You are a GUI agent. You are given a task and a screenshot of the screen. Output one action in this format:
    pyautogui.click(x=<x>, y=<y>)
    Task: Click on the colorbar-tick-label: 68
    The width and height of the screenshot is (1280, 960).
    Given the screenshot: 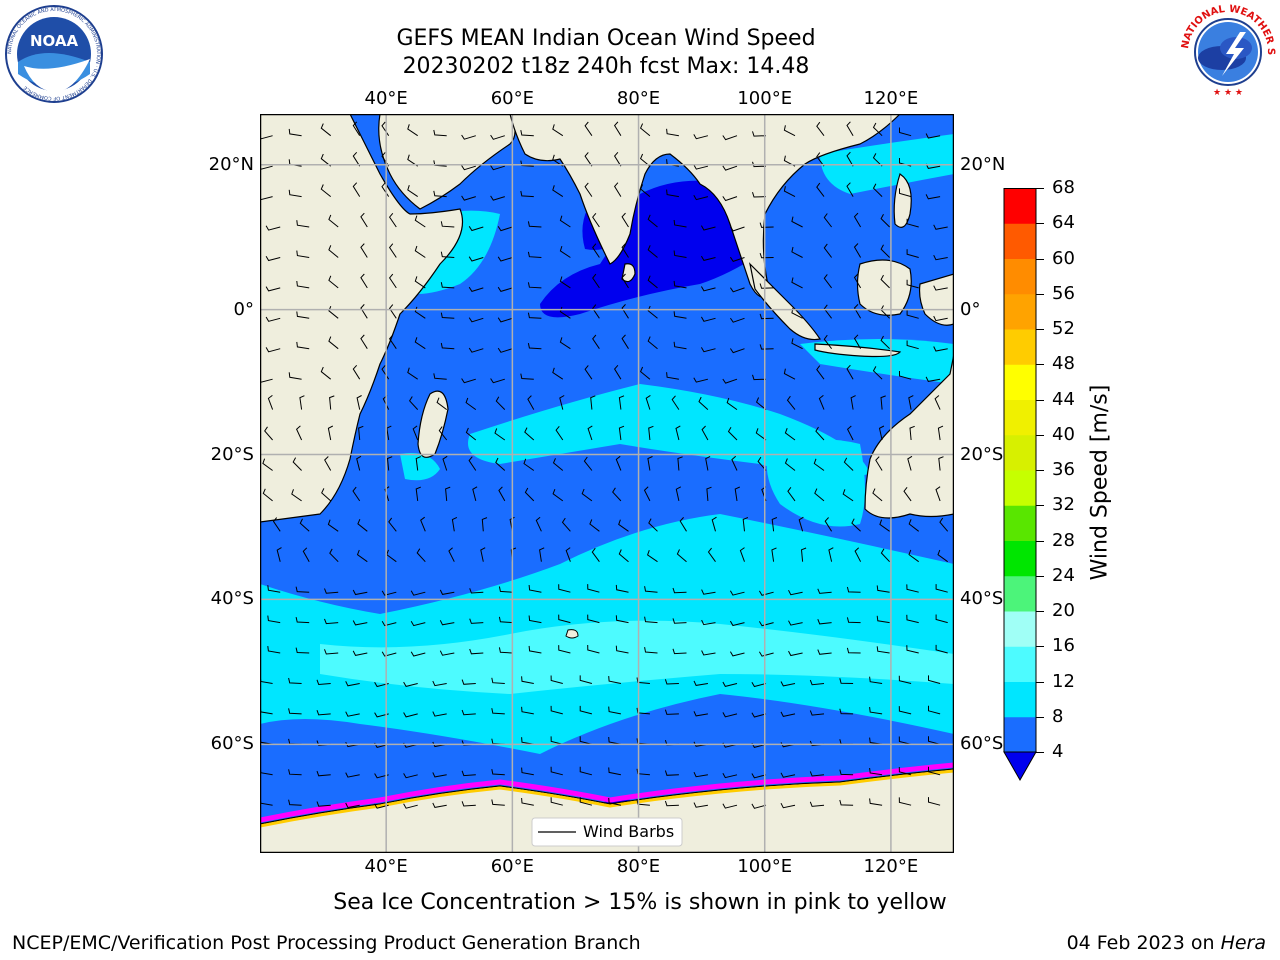 What is the action you would take?
    pyautogui.click(x=1063, y=187)
    